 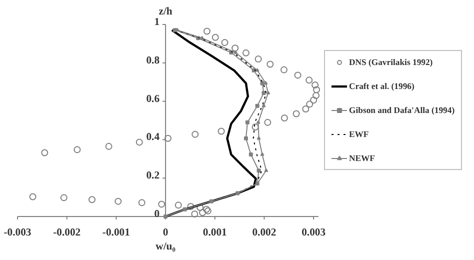 What do you see at coordinates (116, 233) in the screenshot?
I see `x-tick-label: -0.001` at bounding box center [116, 233].